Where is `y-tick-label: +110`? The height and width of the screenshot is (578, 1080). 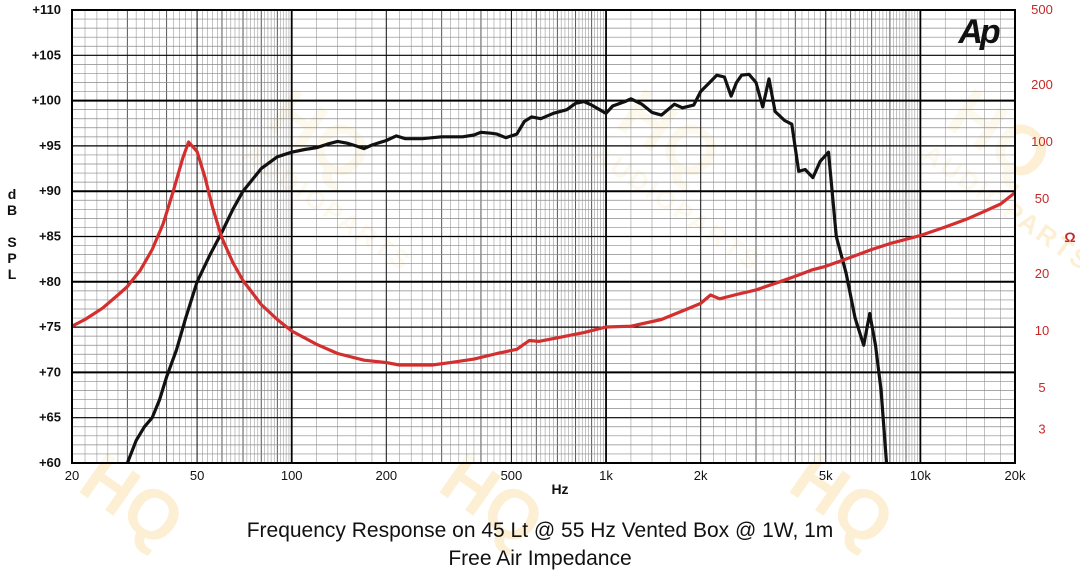
y-tick-label: +110 is located at coordinates (46, 9).